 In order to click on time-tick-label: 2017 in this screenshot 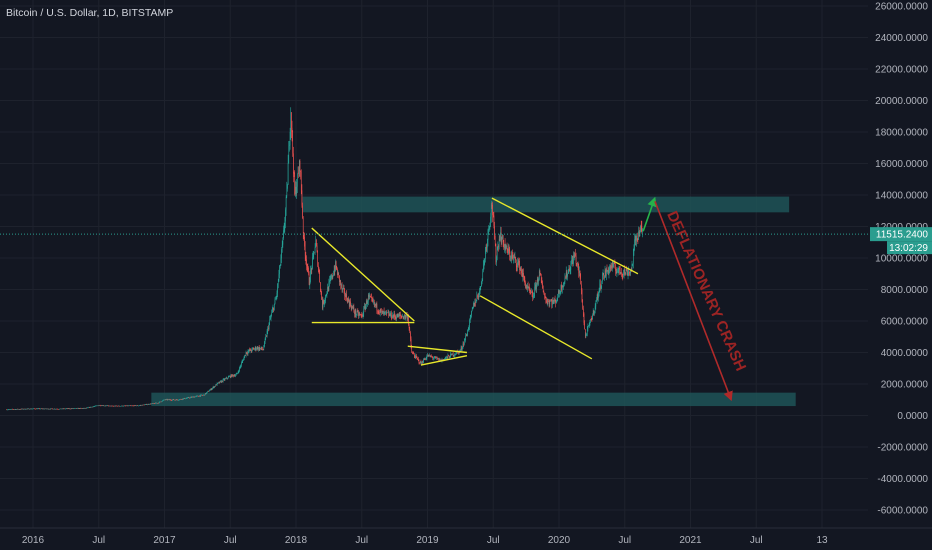, I will do `click(164, 540)`.